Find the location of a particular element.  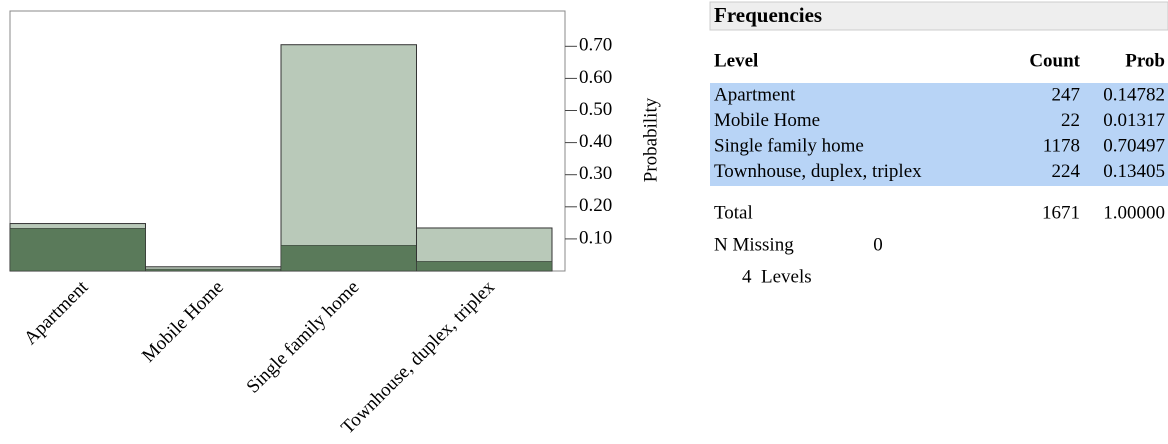

table-title: Frequencies is located at coordinates (768, 15).